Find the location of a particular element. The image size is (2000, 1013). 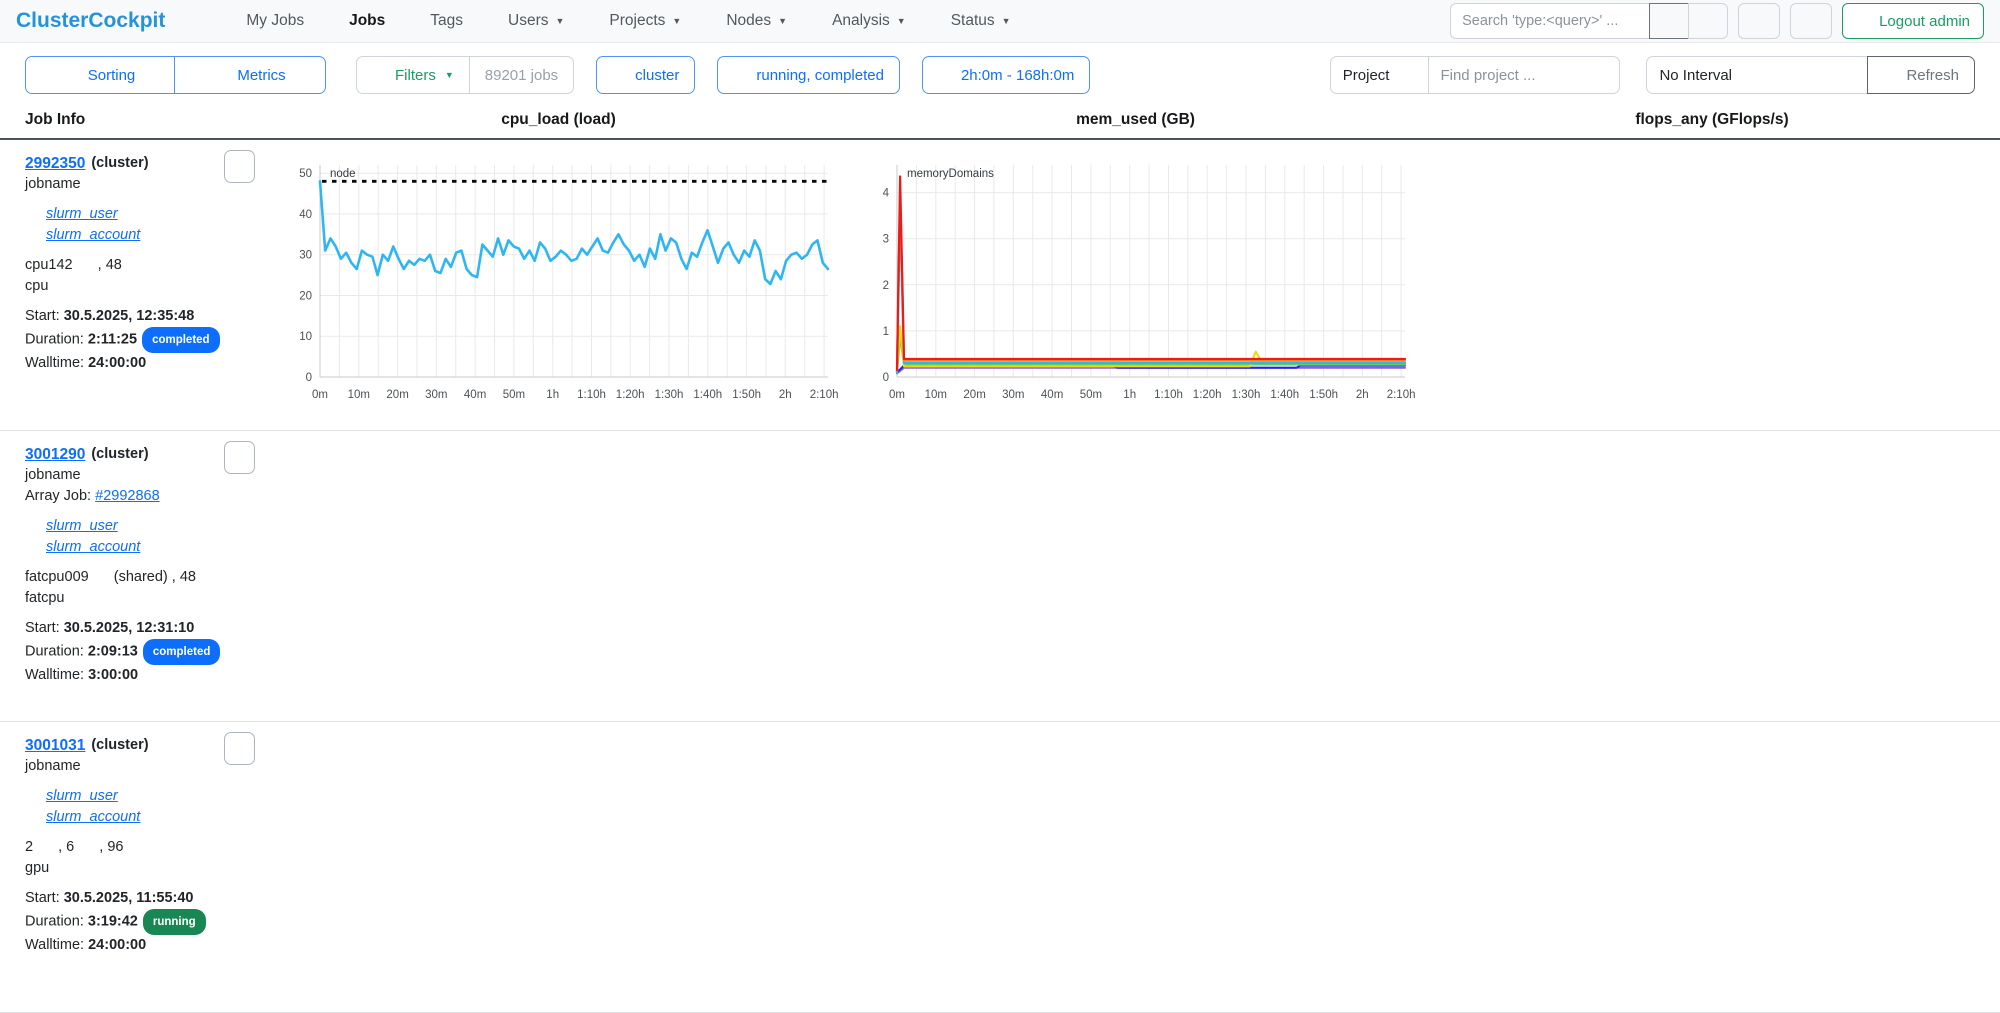

stopwatch-icon is located at coordinates (945, 75).